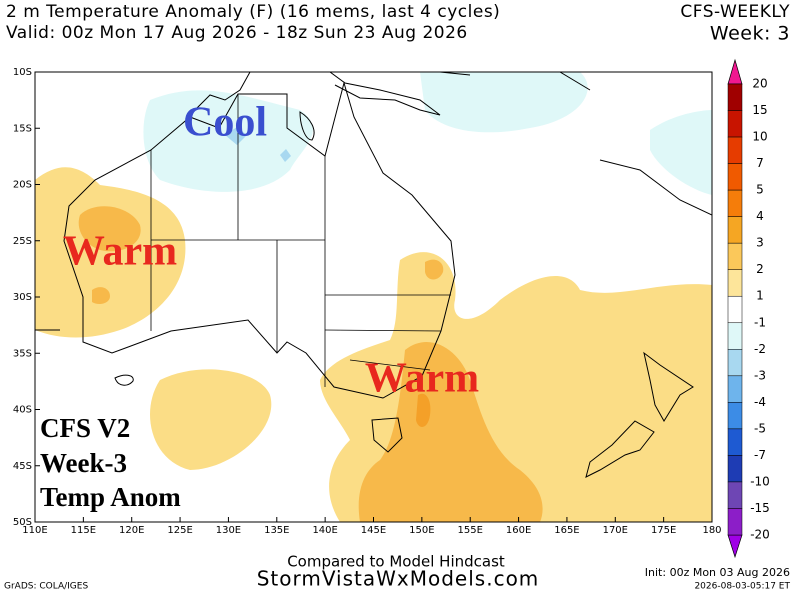  I want to click on colorbar-label: -7, so click(760, 455).